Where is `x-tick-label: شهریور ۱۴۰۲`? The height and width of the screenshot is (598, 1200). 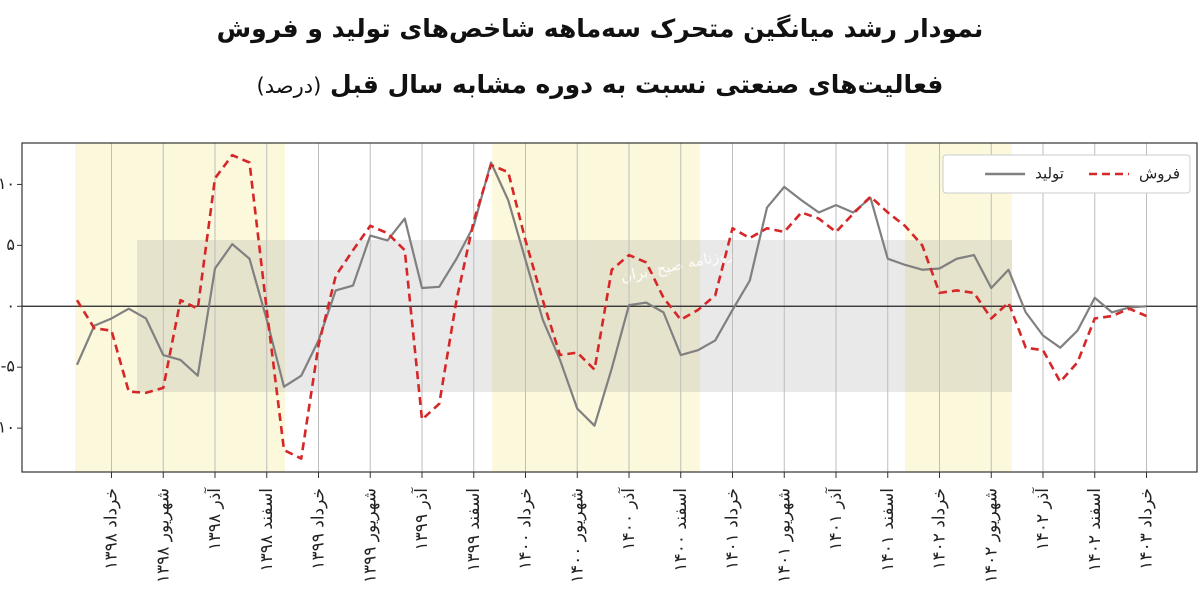
x-tick-label: شهریور ۱۴۰۲ is located at coordinates (991, 535).